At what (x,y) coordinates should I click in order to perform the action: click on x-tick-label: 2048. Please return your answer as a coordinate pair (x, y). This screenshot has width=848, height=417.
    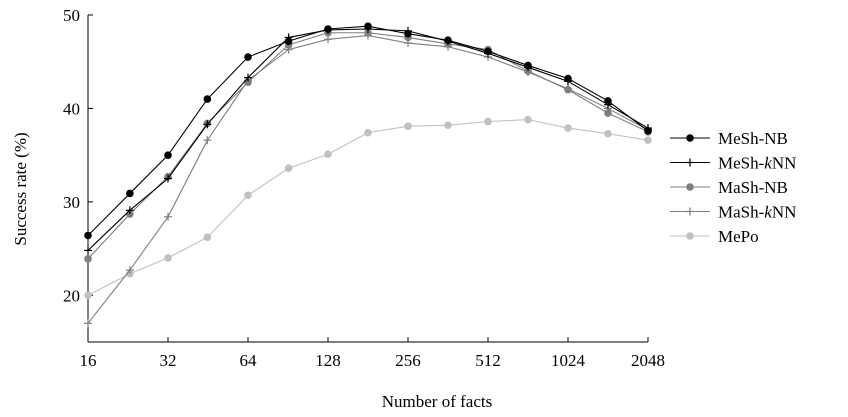
    Looking at the image, I should click on (648, 360).